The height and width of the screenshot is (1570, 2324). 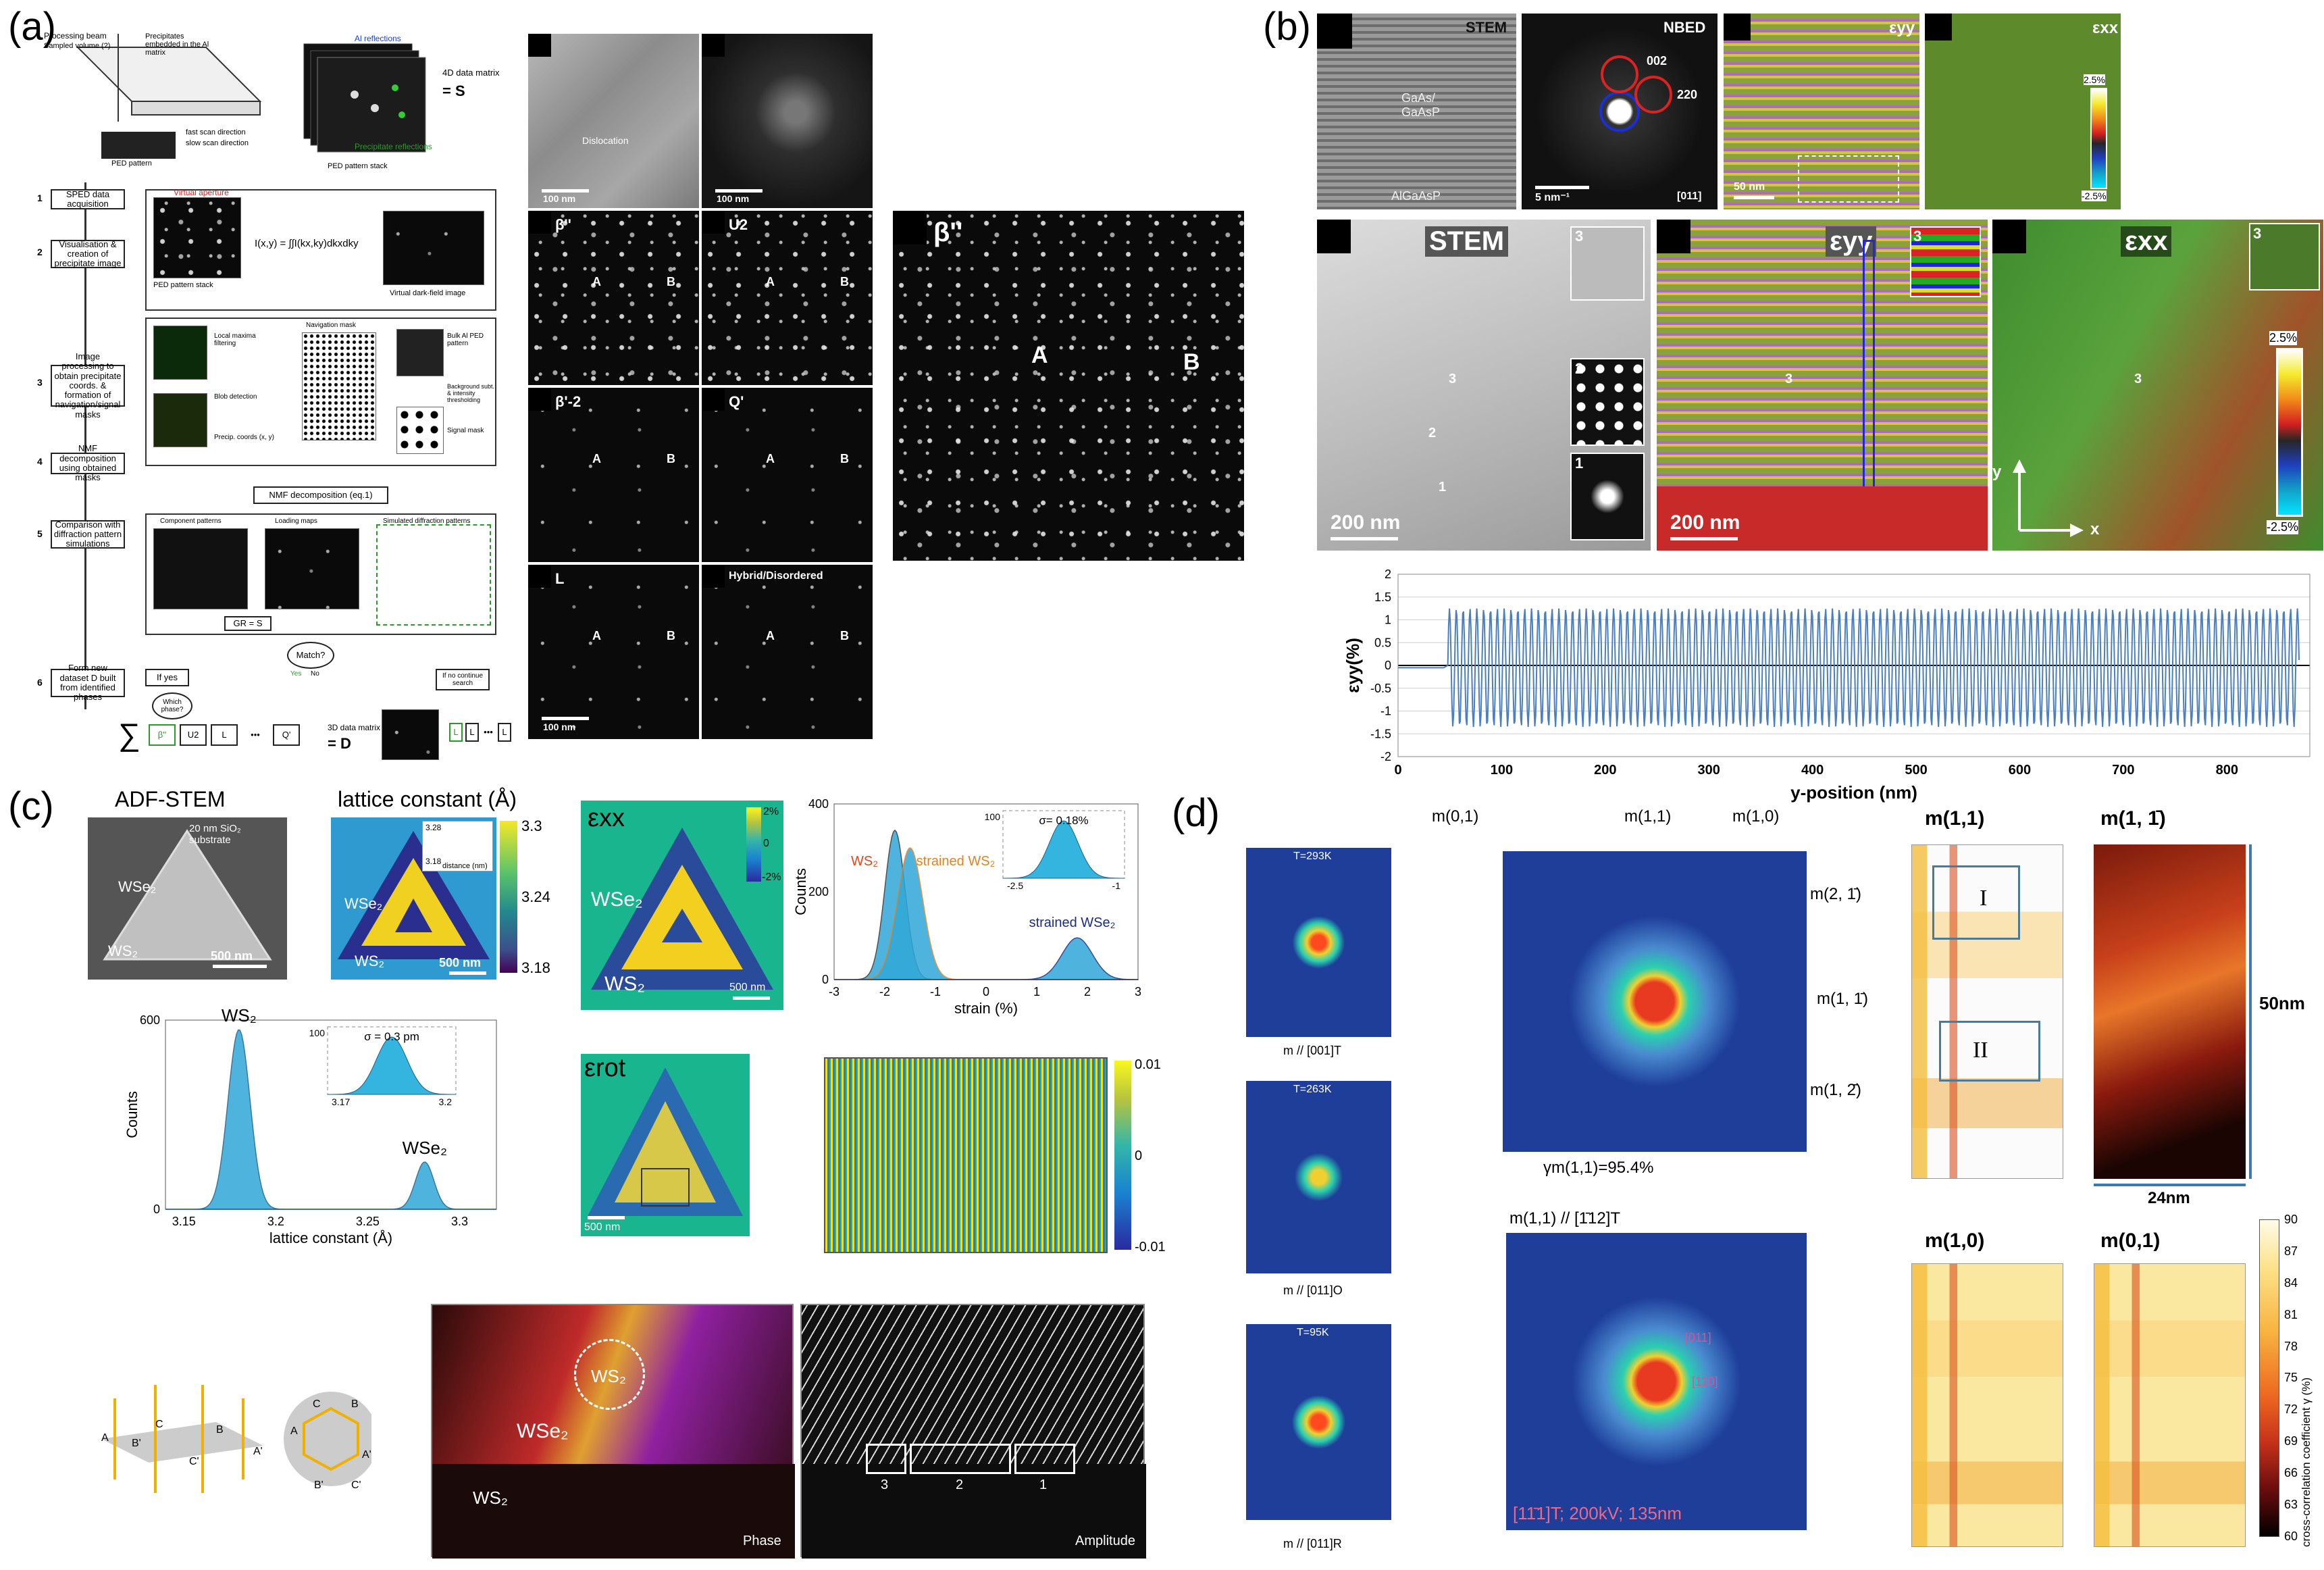 I want to click on axes-arrows, so click(x=2048, y=498).